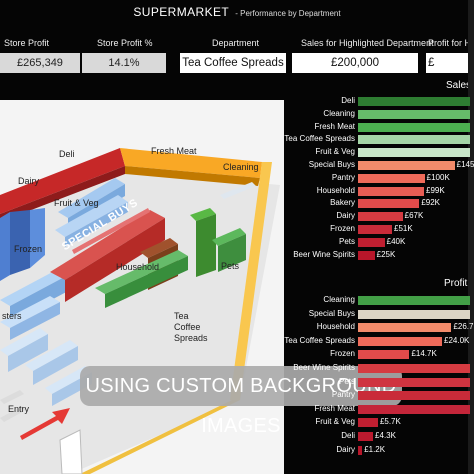 This screenshot has height=474, width=474. What do you see at coordinates (367, 43) in the screenshot?
I see `sales-highlighted-label: Sales for Highlighted Department` at bounding box center [367, 43].